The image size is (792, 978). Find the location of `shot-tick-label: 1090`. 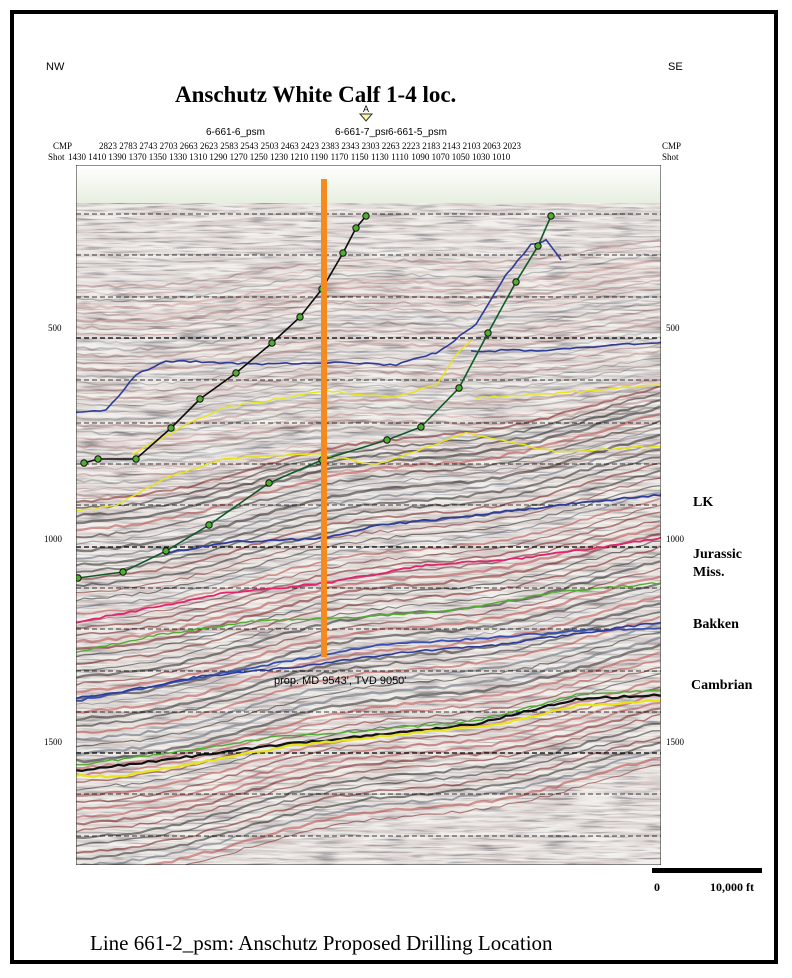

shot-tick-label: 1090 is located at coordinates (420, 157).